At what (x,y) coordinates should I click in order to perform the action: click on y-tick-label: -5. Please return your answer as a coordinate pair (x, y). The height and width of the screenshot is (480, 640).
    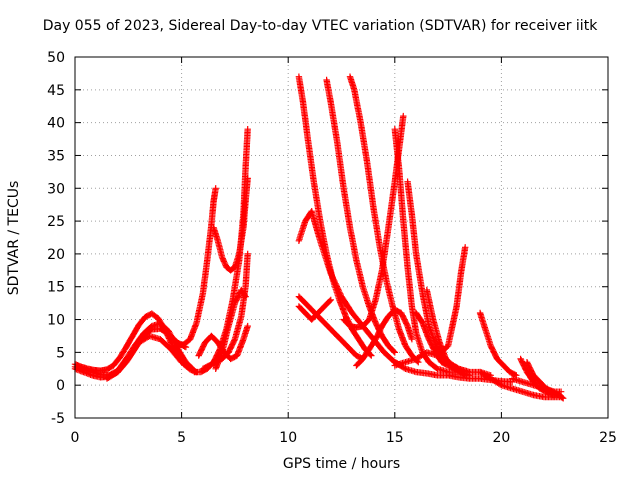
    Looking at the image, I should click on (58, 419).